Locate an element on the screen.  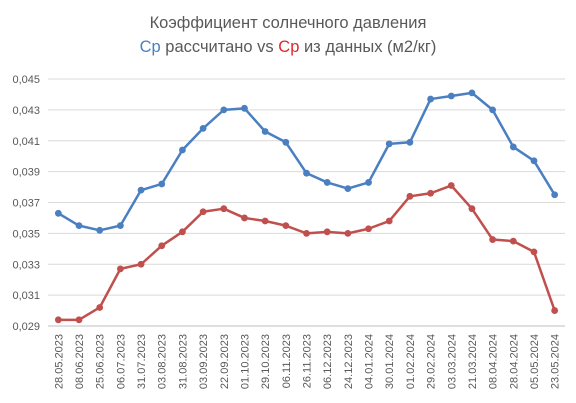
x-tick-label: 06.11.2023 is located at coordinates (287, 361).